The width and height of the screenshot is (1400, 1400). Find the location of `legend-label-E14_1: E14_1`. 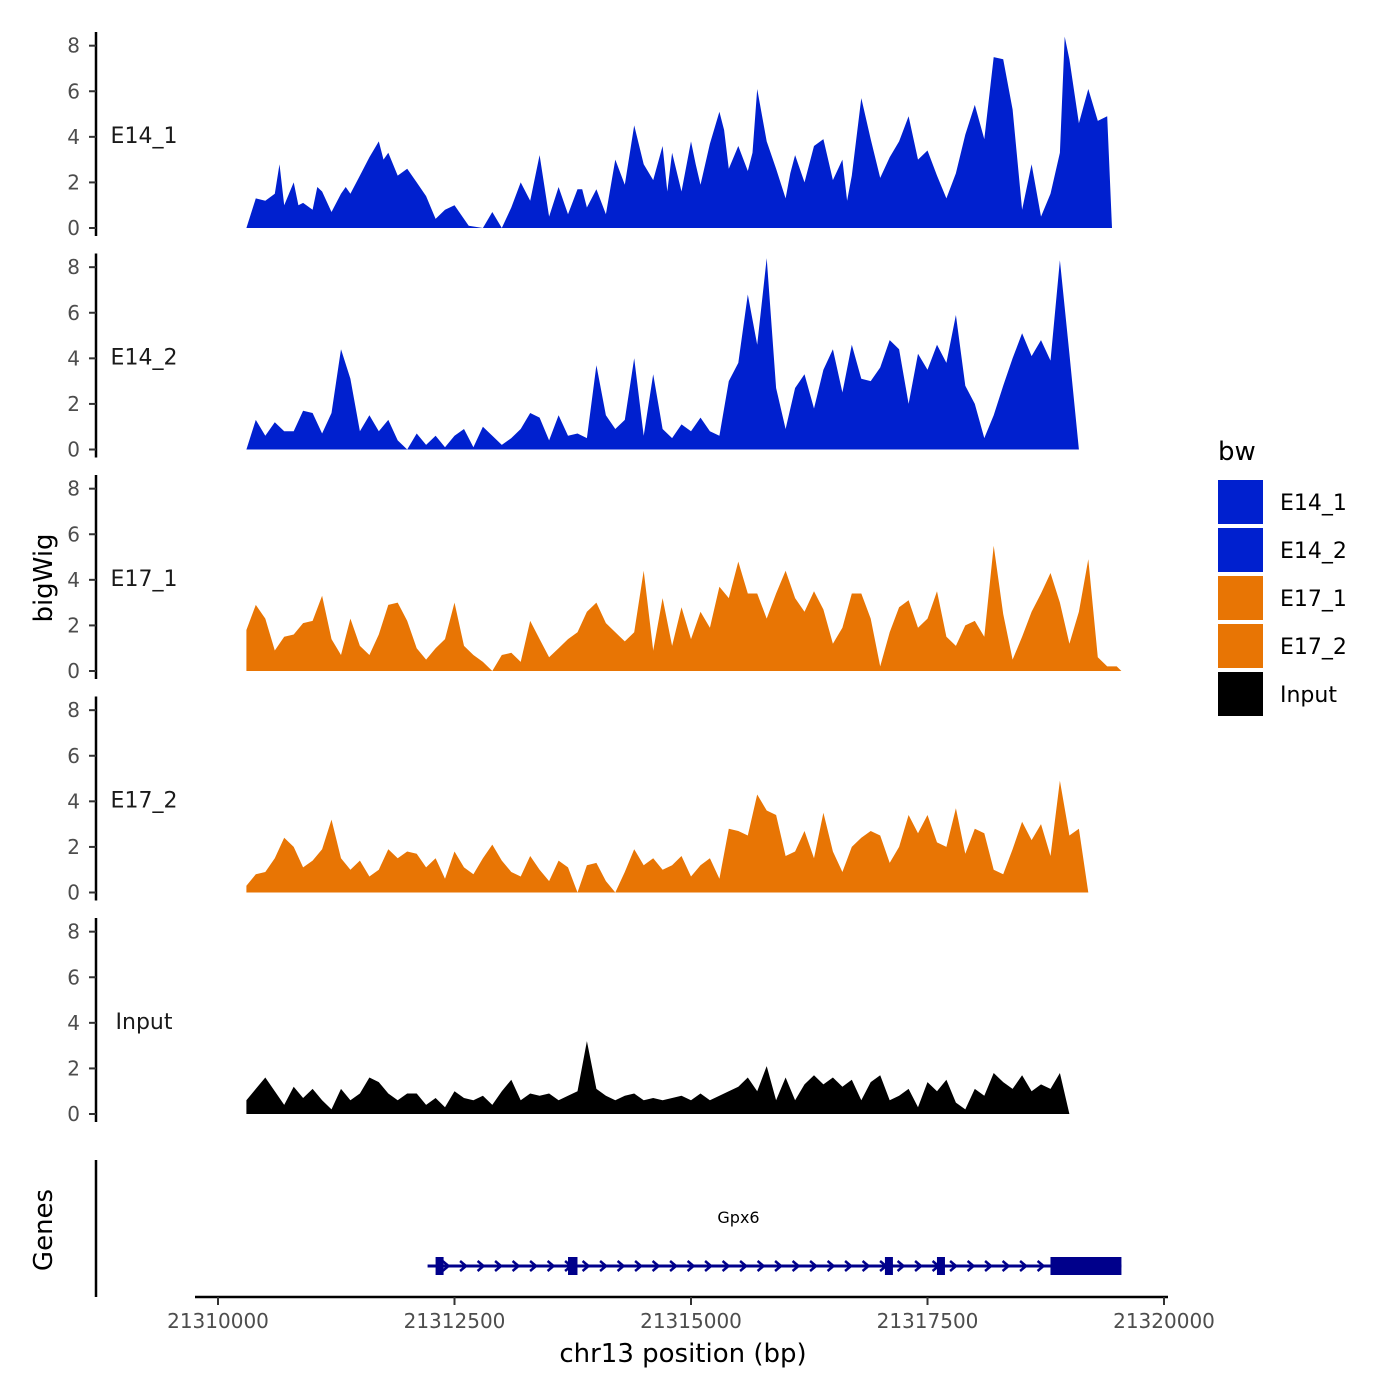

legend-label-E14_1: E14_1 is located at coordinates (1313, 503).